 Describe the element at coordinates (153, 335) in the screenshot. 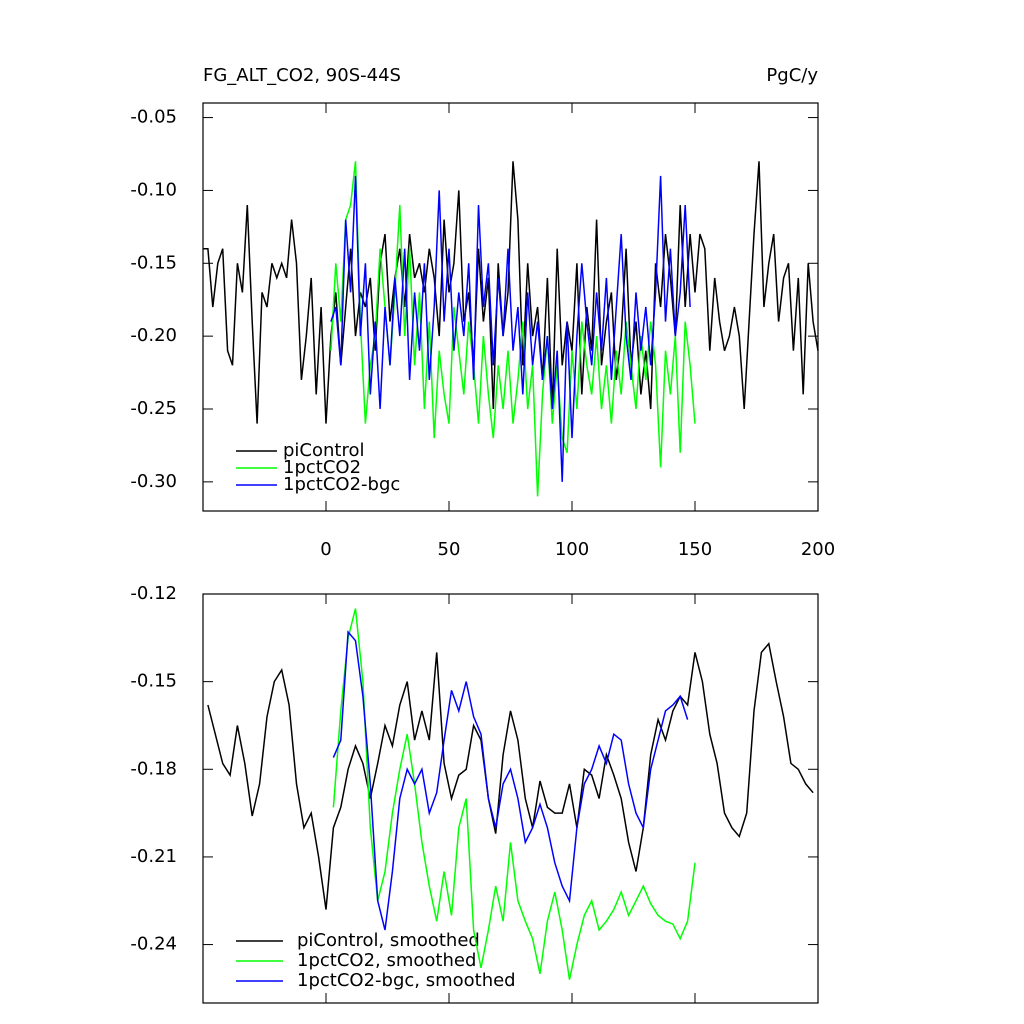

I see `y-tick-label: -0.20` at that location.